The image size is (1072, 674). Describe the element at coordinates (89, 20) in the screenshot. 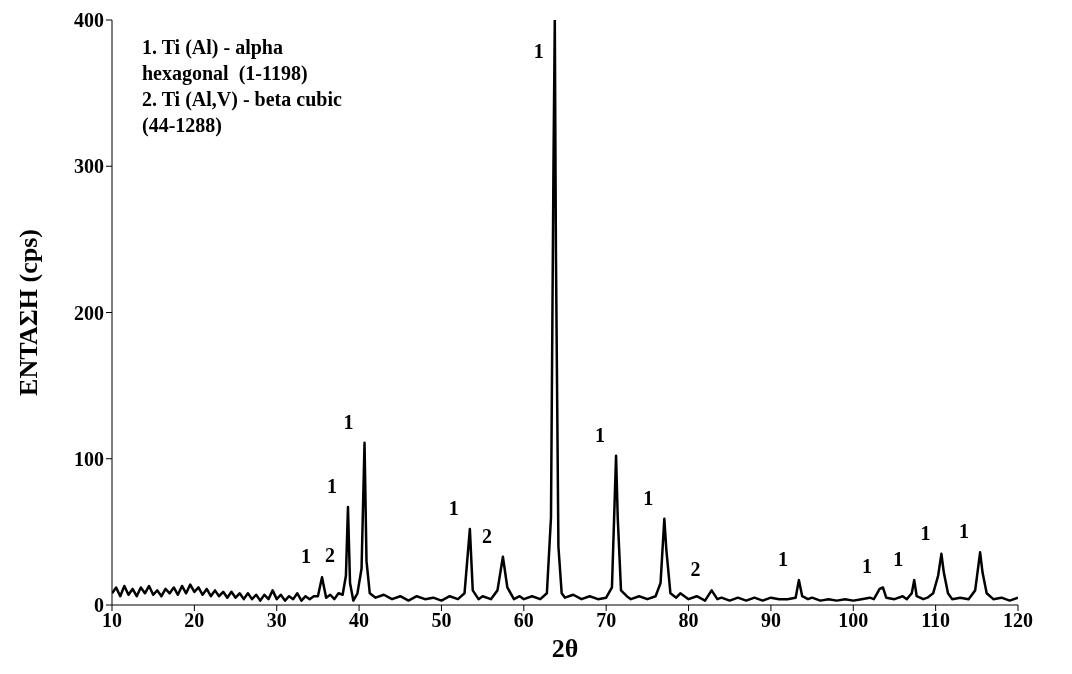

I see `y-tick-label: 400` at that location.